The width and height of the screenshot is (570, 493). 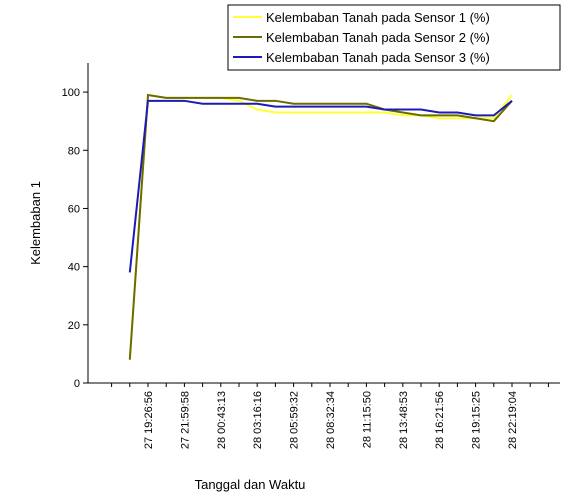 I want to click on x-tick-label: 28 05:59:32, so click(x=295, y=420).